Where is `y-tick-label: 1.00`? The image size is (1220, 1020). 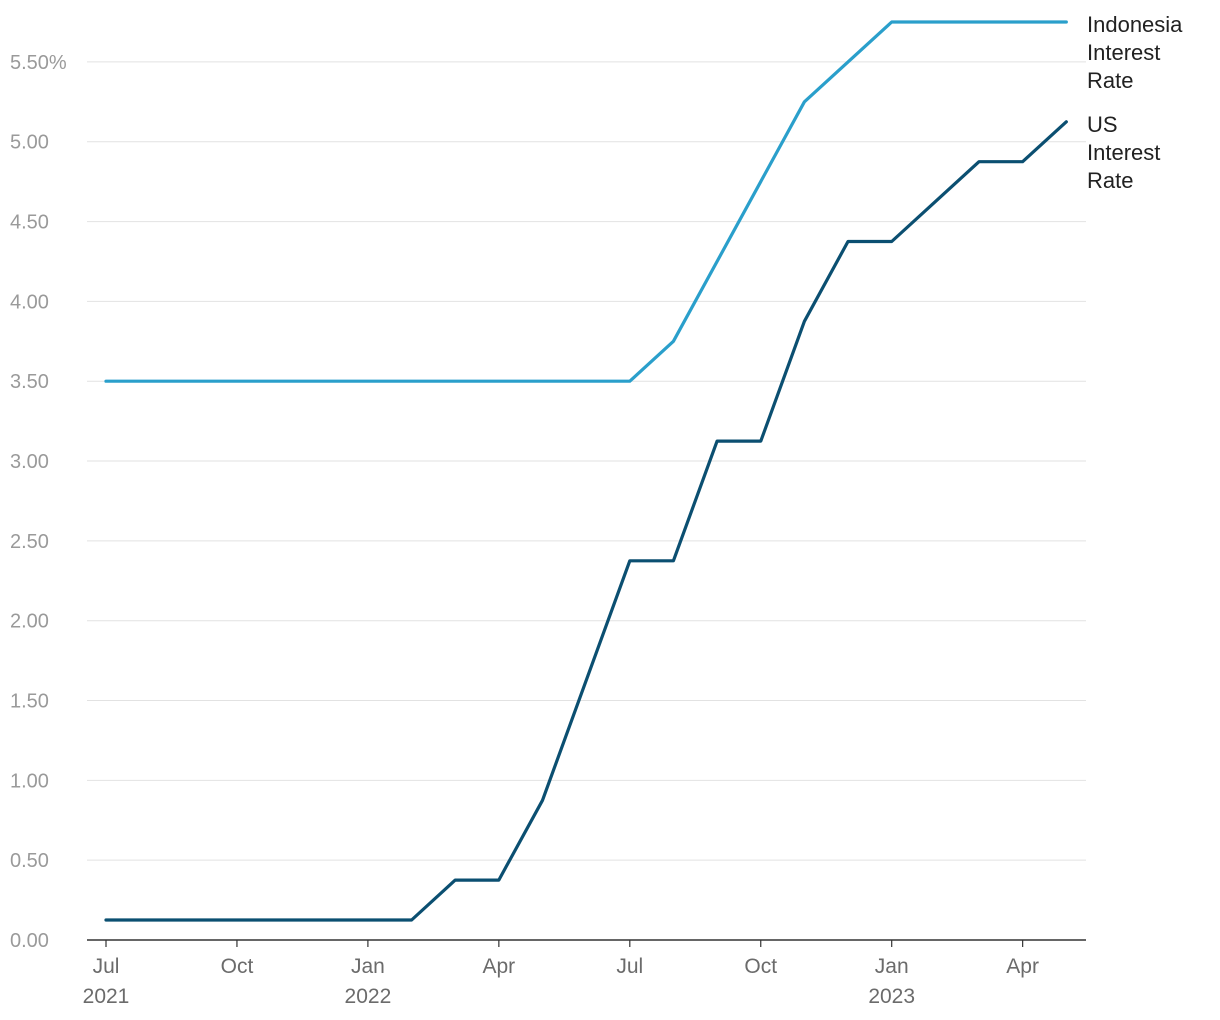
y-tick-label: 1.00 is located at coordinates (29, 781).